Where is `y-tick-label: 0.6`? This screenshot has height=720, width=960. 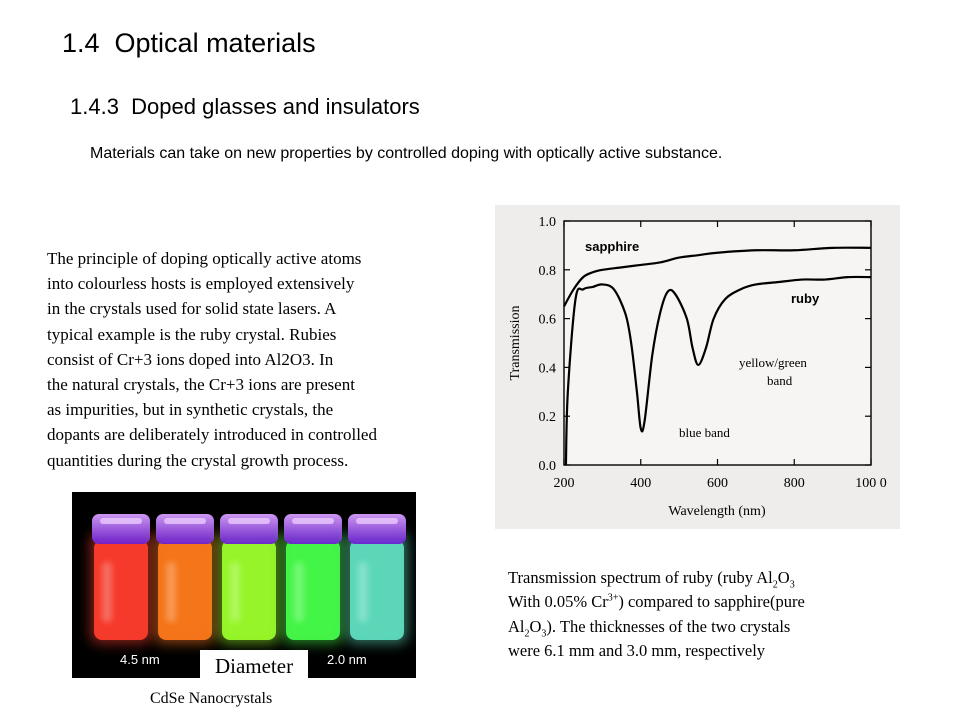 y-tick-label: 0.6 is located at coordinates (548, 320).